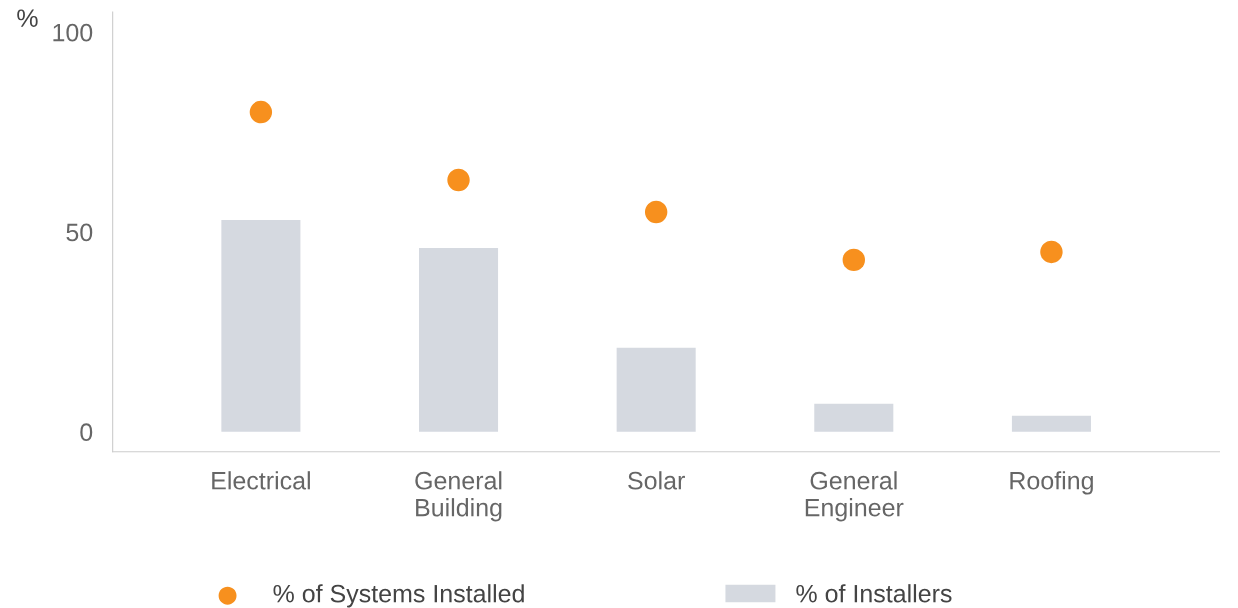 The image size is (1238, 608). I want to click on y-tick-label: 50, so click(79, 232).